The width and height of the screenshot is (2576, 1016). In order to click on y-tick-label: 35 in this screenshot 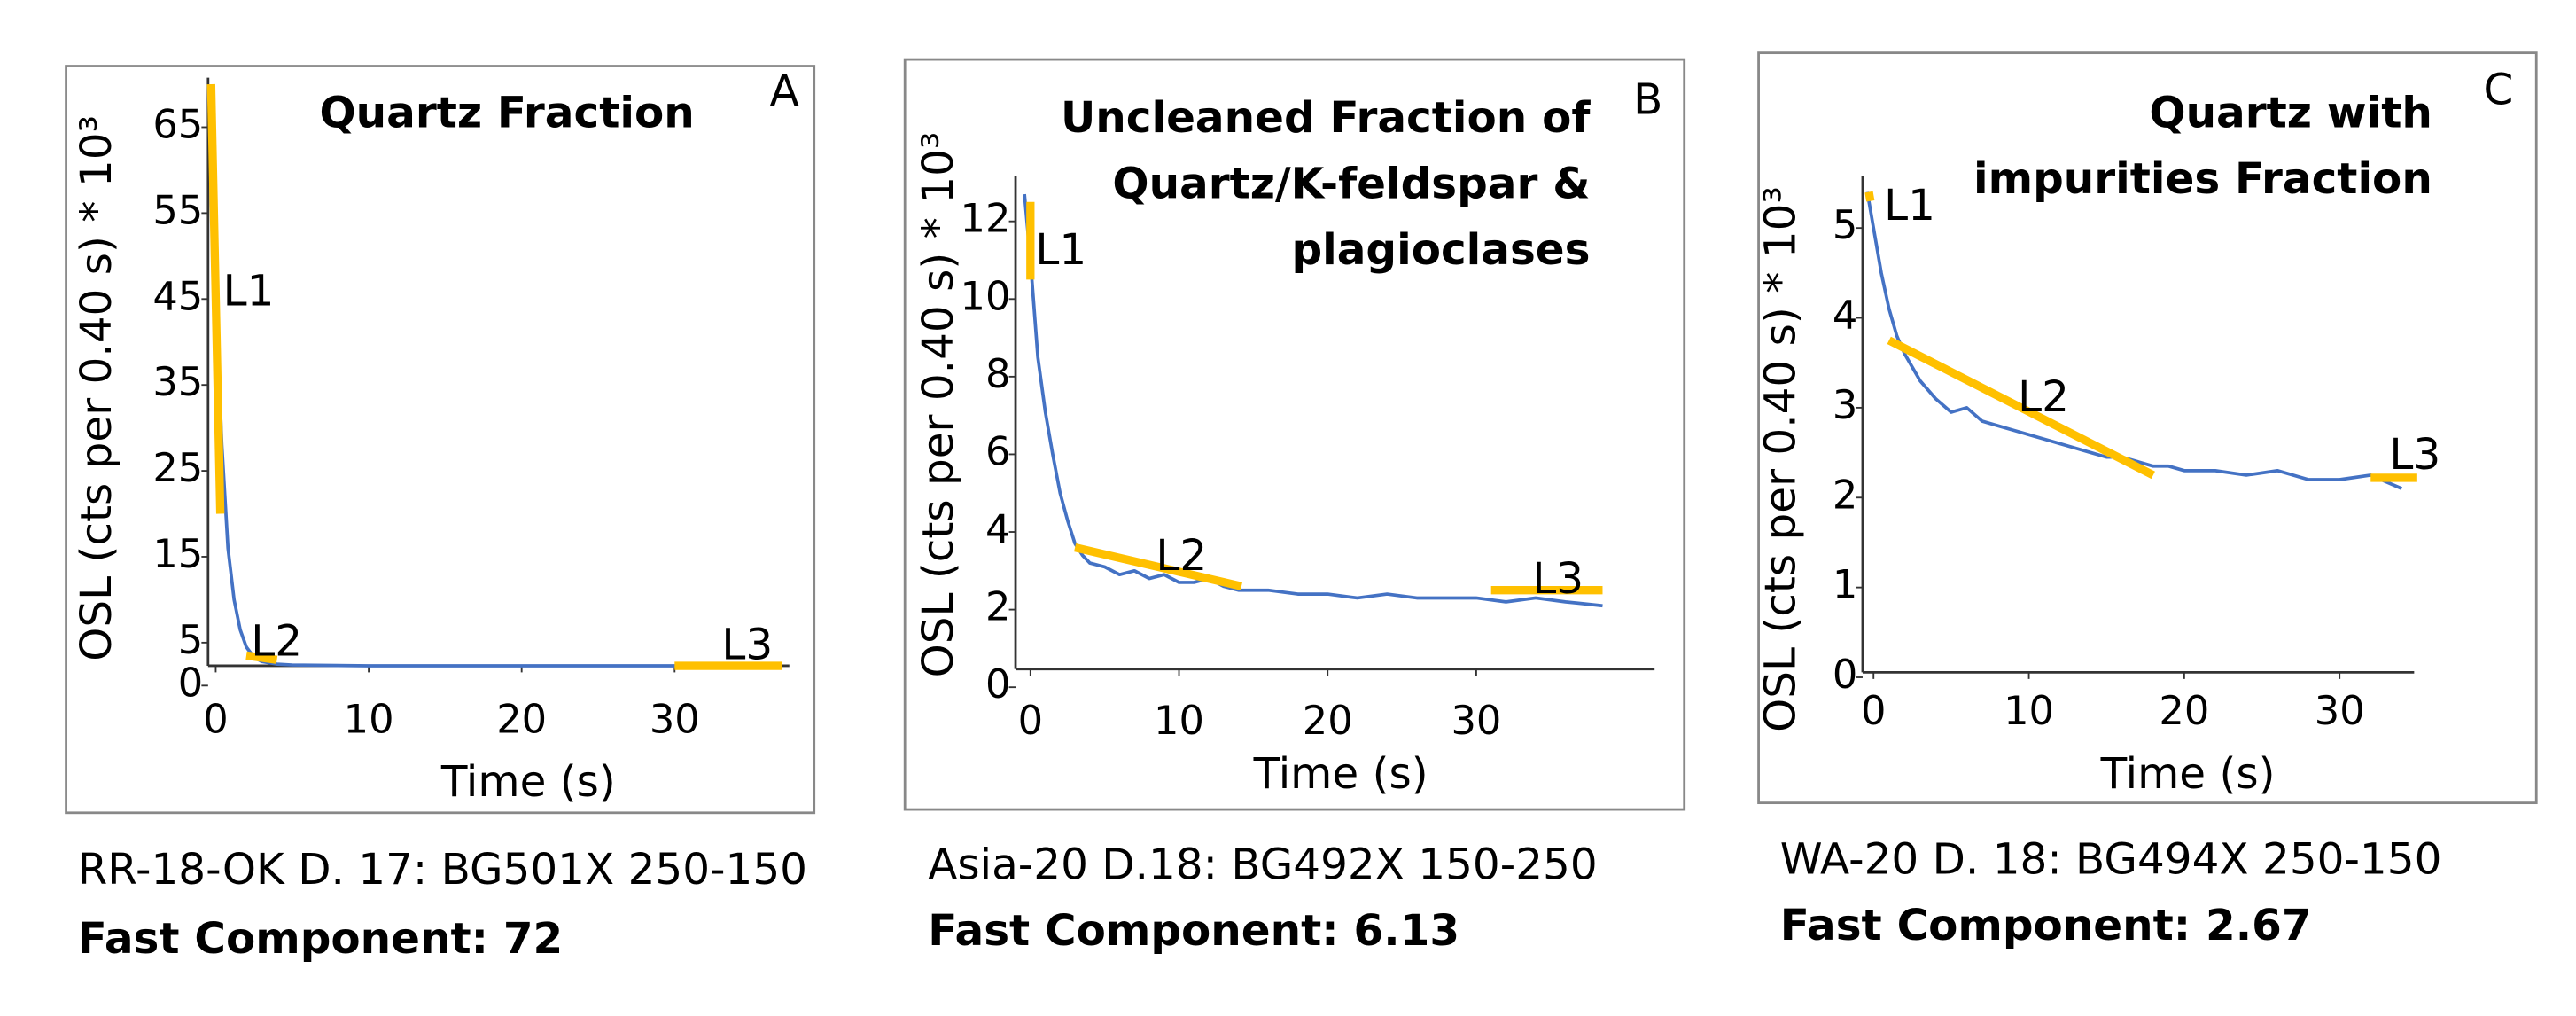, I will do `click(177, 381)`.